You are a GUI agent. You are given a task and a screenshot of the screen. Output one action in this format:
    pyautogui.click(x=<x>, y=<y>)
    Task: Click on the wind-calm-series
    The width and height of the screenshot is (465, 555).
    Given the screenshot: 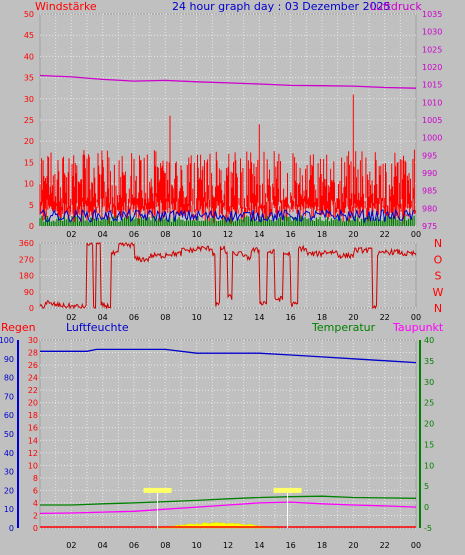 What is the action you would take?
    pyautogui.click(x=227, y=220)
    